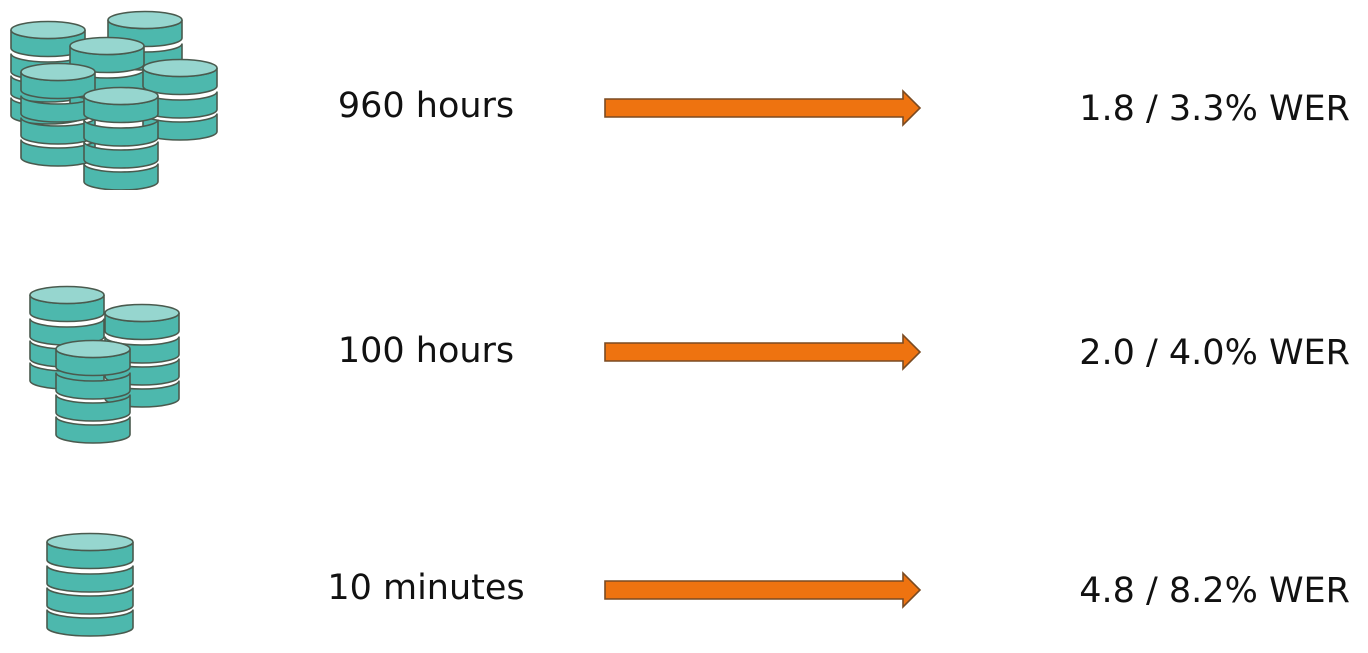 This screenshot has width=1368, height=653. I want to click on data-amount-label: 10 minutes, so click(426, 588).